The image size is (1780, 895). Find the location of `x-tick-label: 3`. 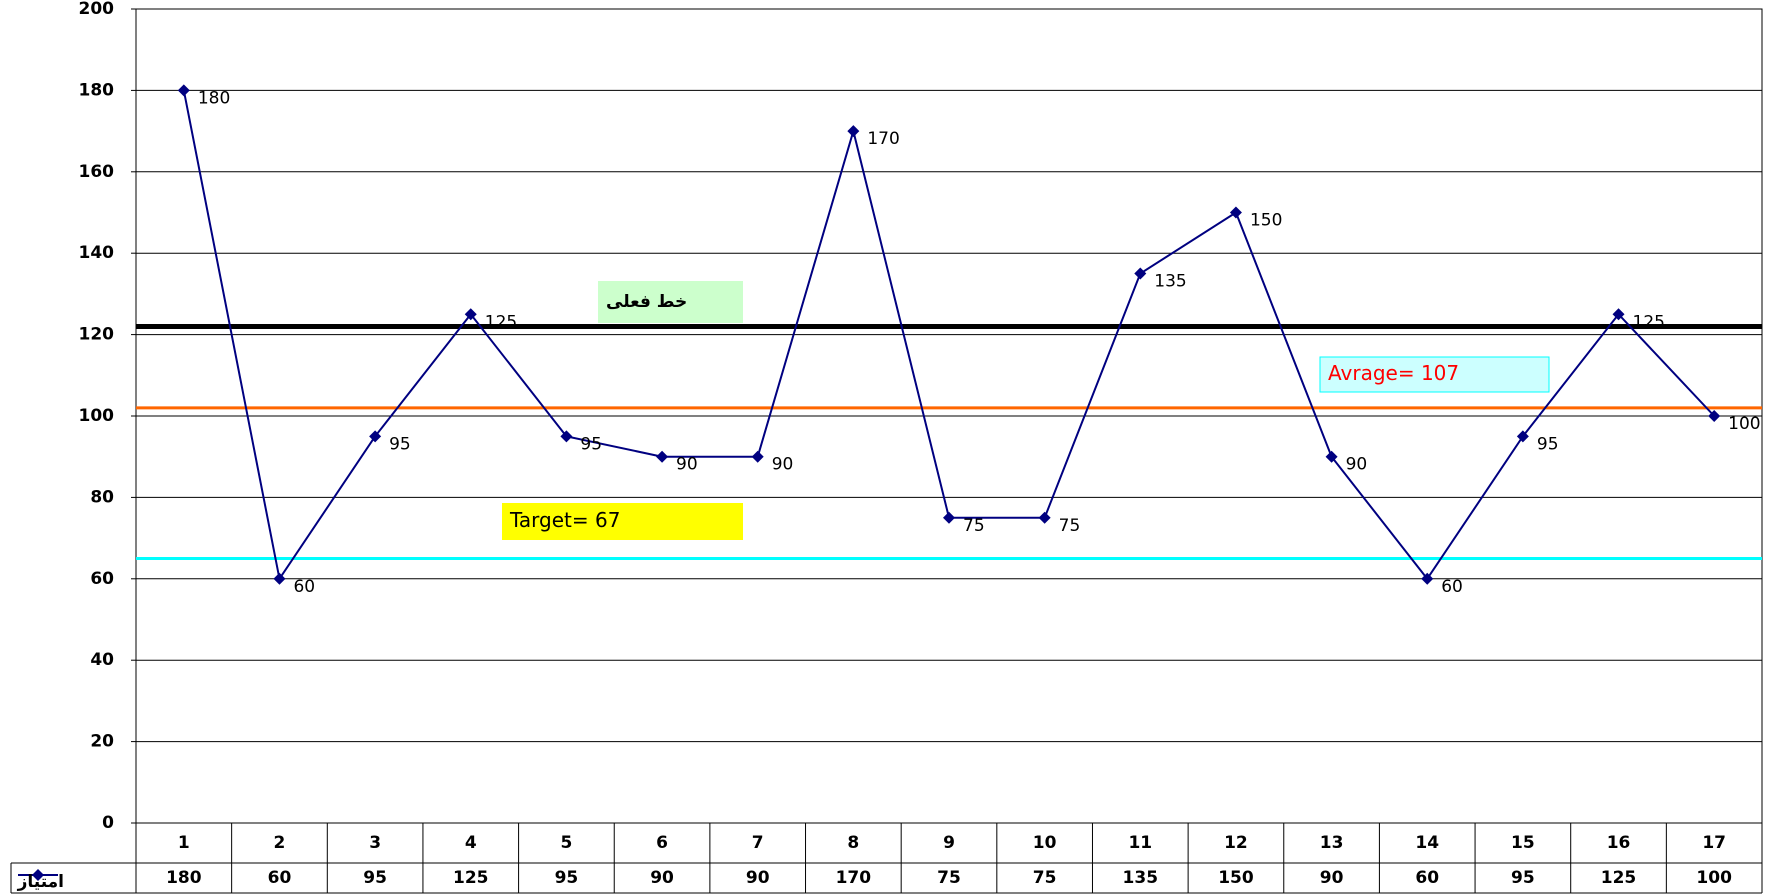

x-tick-label: 3 is located at coordinates (375, 843).